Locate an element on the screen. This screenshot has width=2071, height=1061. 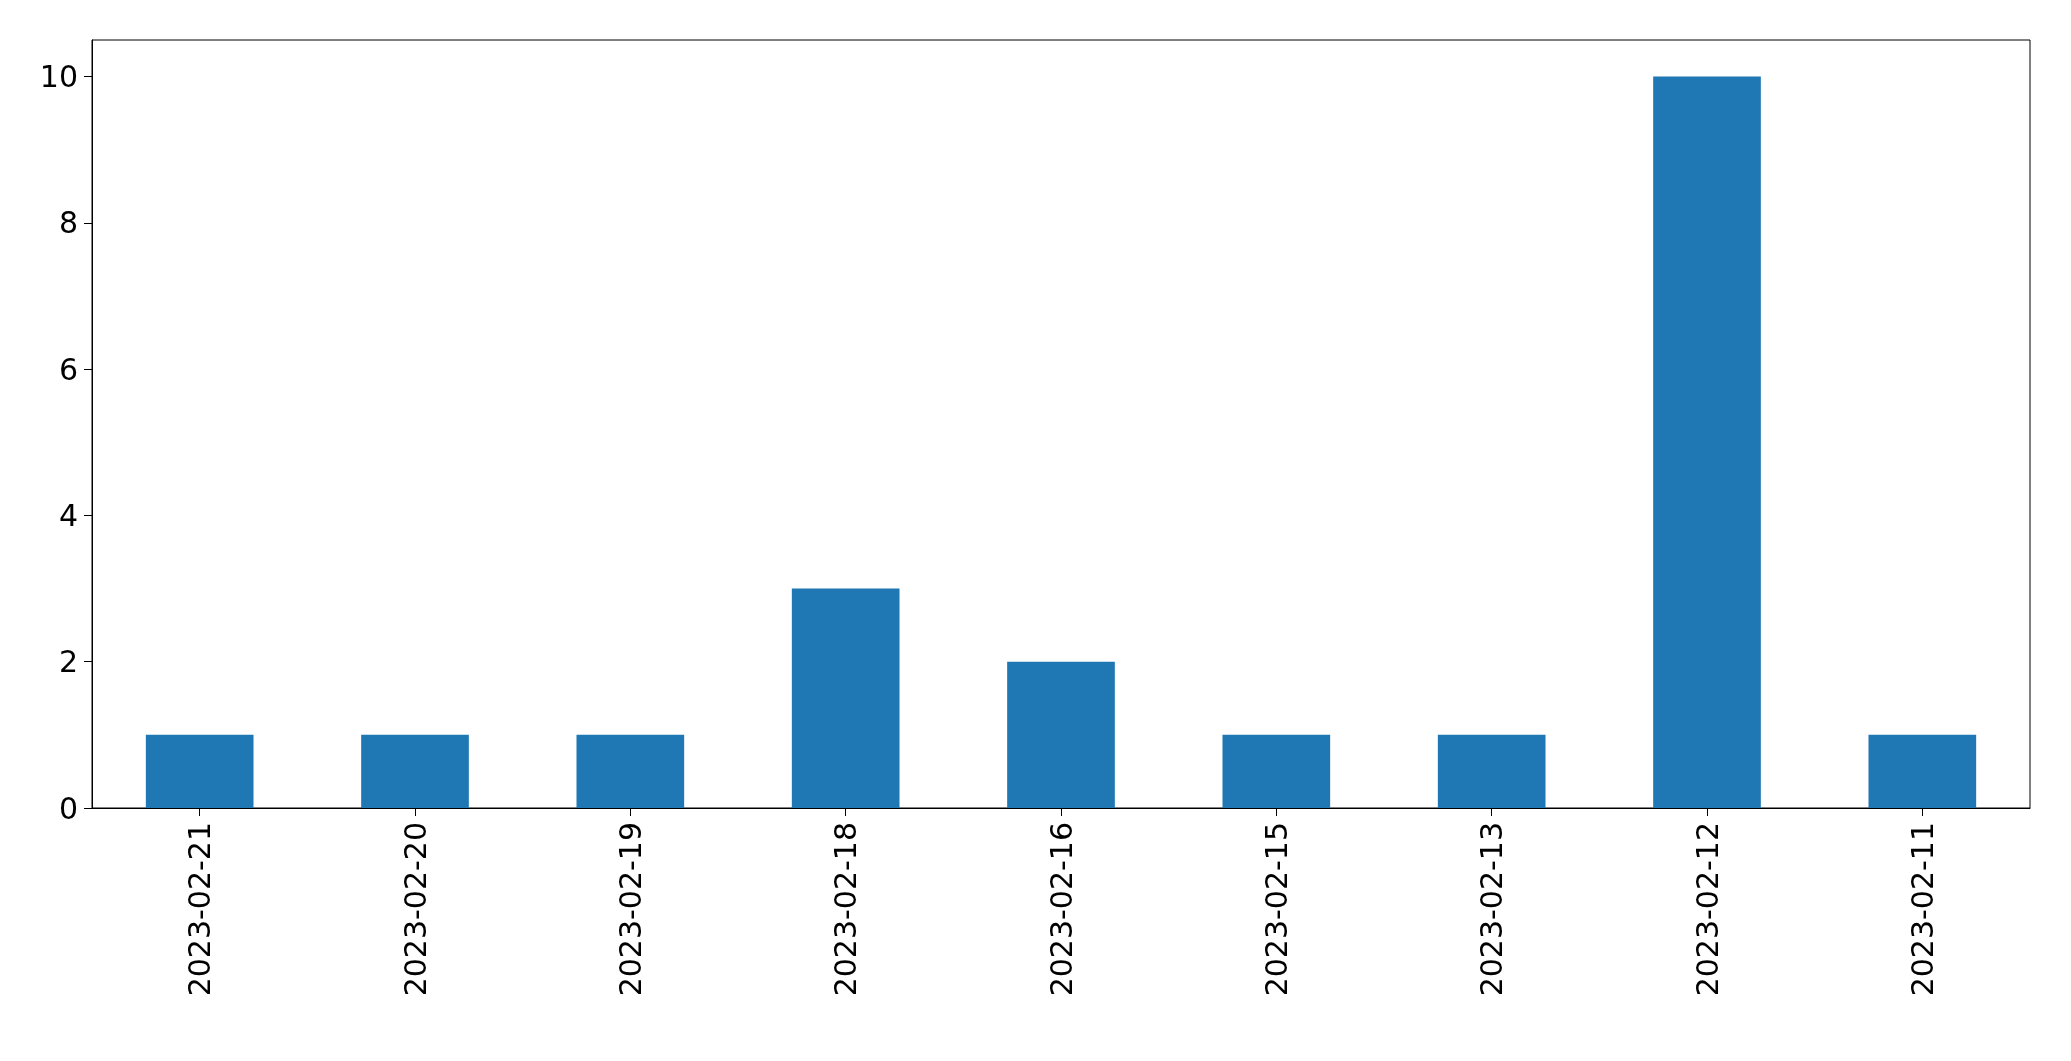
y-tick-label: 10 is located at coordinates (58, 77).